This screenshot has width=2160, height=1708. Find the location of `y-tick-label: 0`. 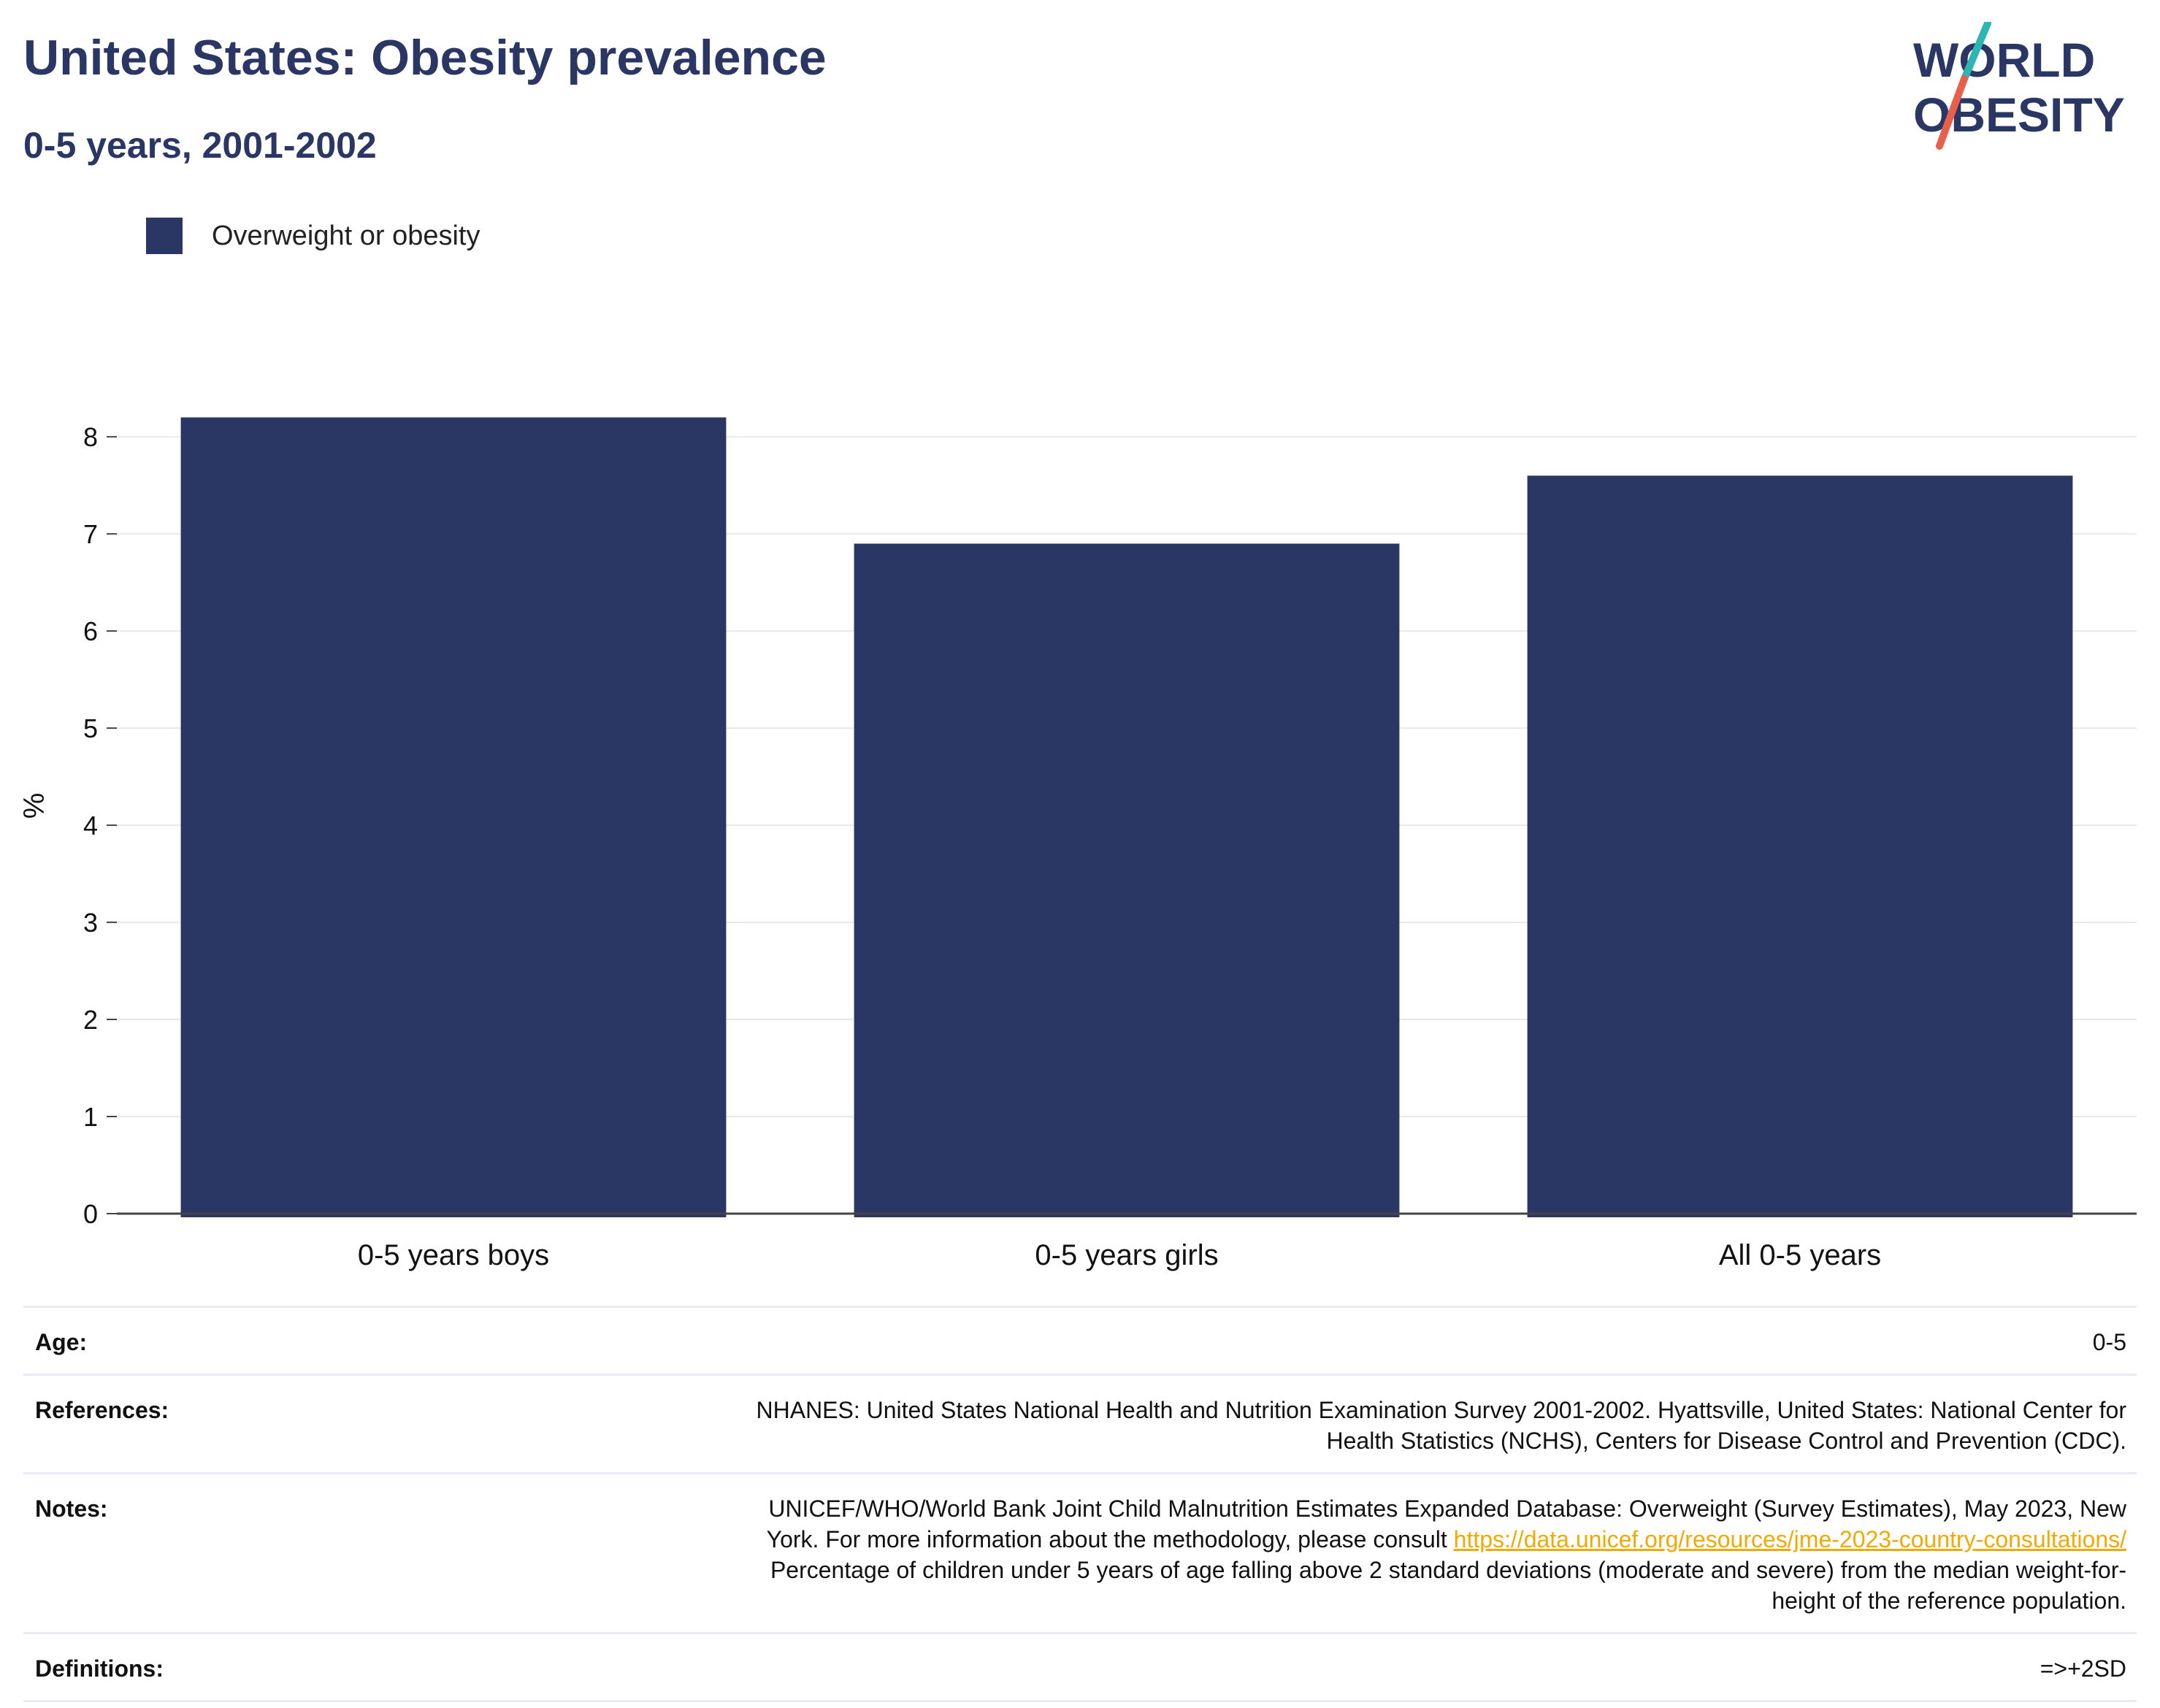

y-tick-label: 0 is located at coordinates (90, 1214).